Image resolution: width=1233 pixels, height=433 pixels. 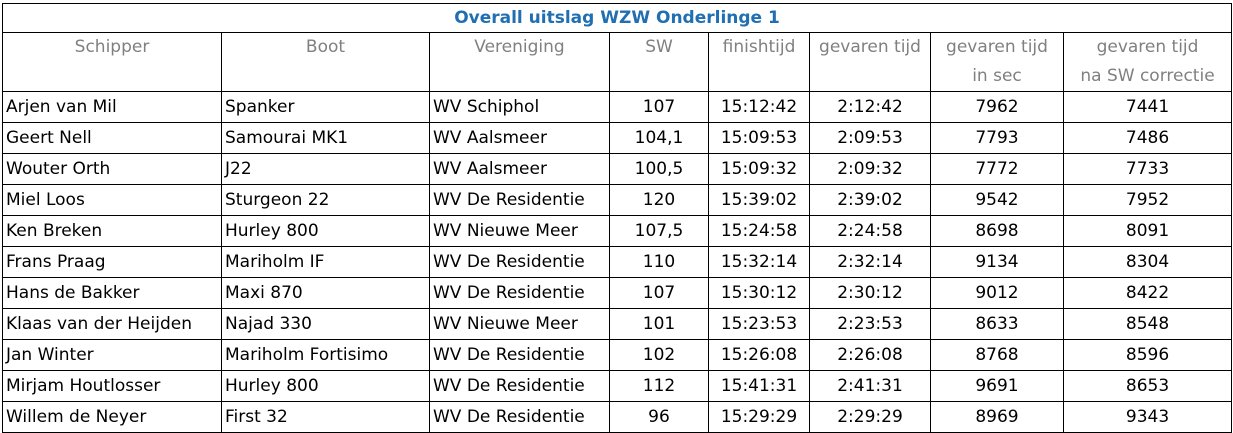 I want to click on cell-finishtijd: 15:12:42, so click(x=759, y=107).